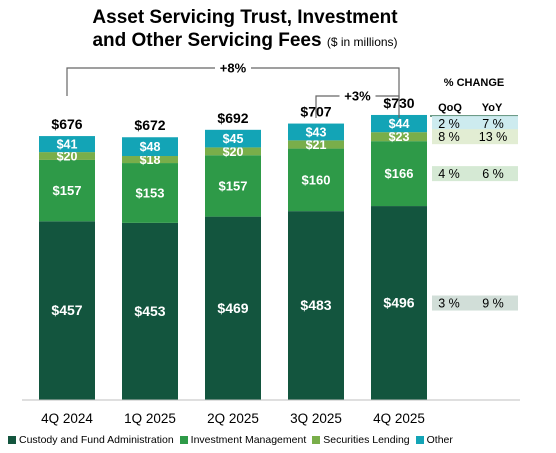 The width and height of the screenshot is (556, 453). Describe the element at coordinates (449, 304) in the screenshot. I see `change-qoq-value: 3 %` at that location.